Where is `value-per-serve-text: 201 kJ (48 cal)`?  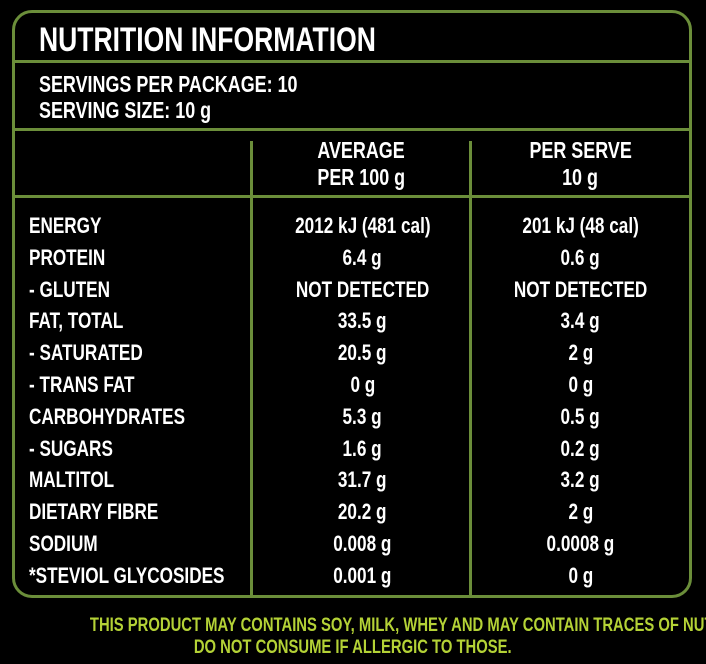
value-per-serve-text: 201 kJ (48 cal) is located at coordinates (580, 225).